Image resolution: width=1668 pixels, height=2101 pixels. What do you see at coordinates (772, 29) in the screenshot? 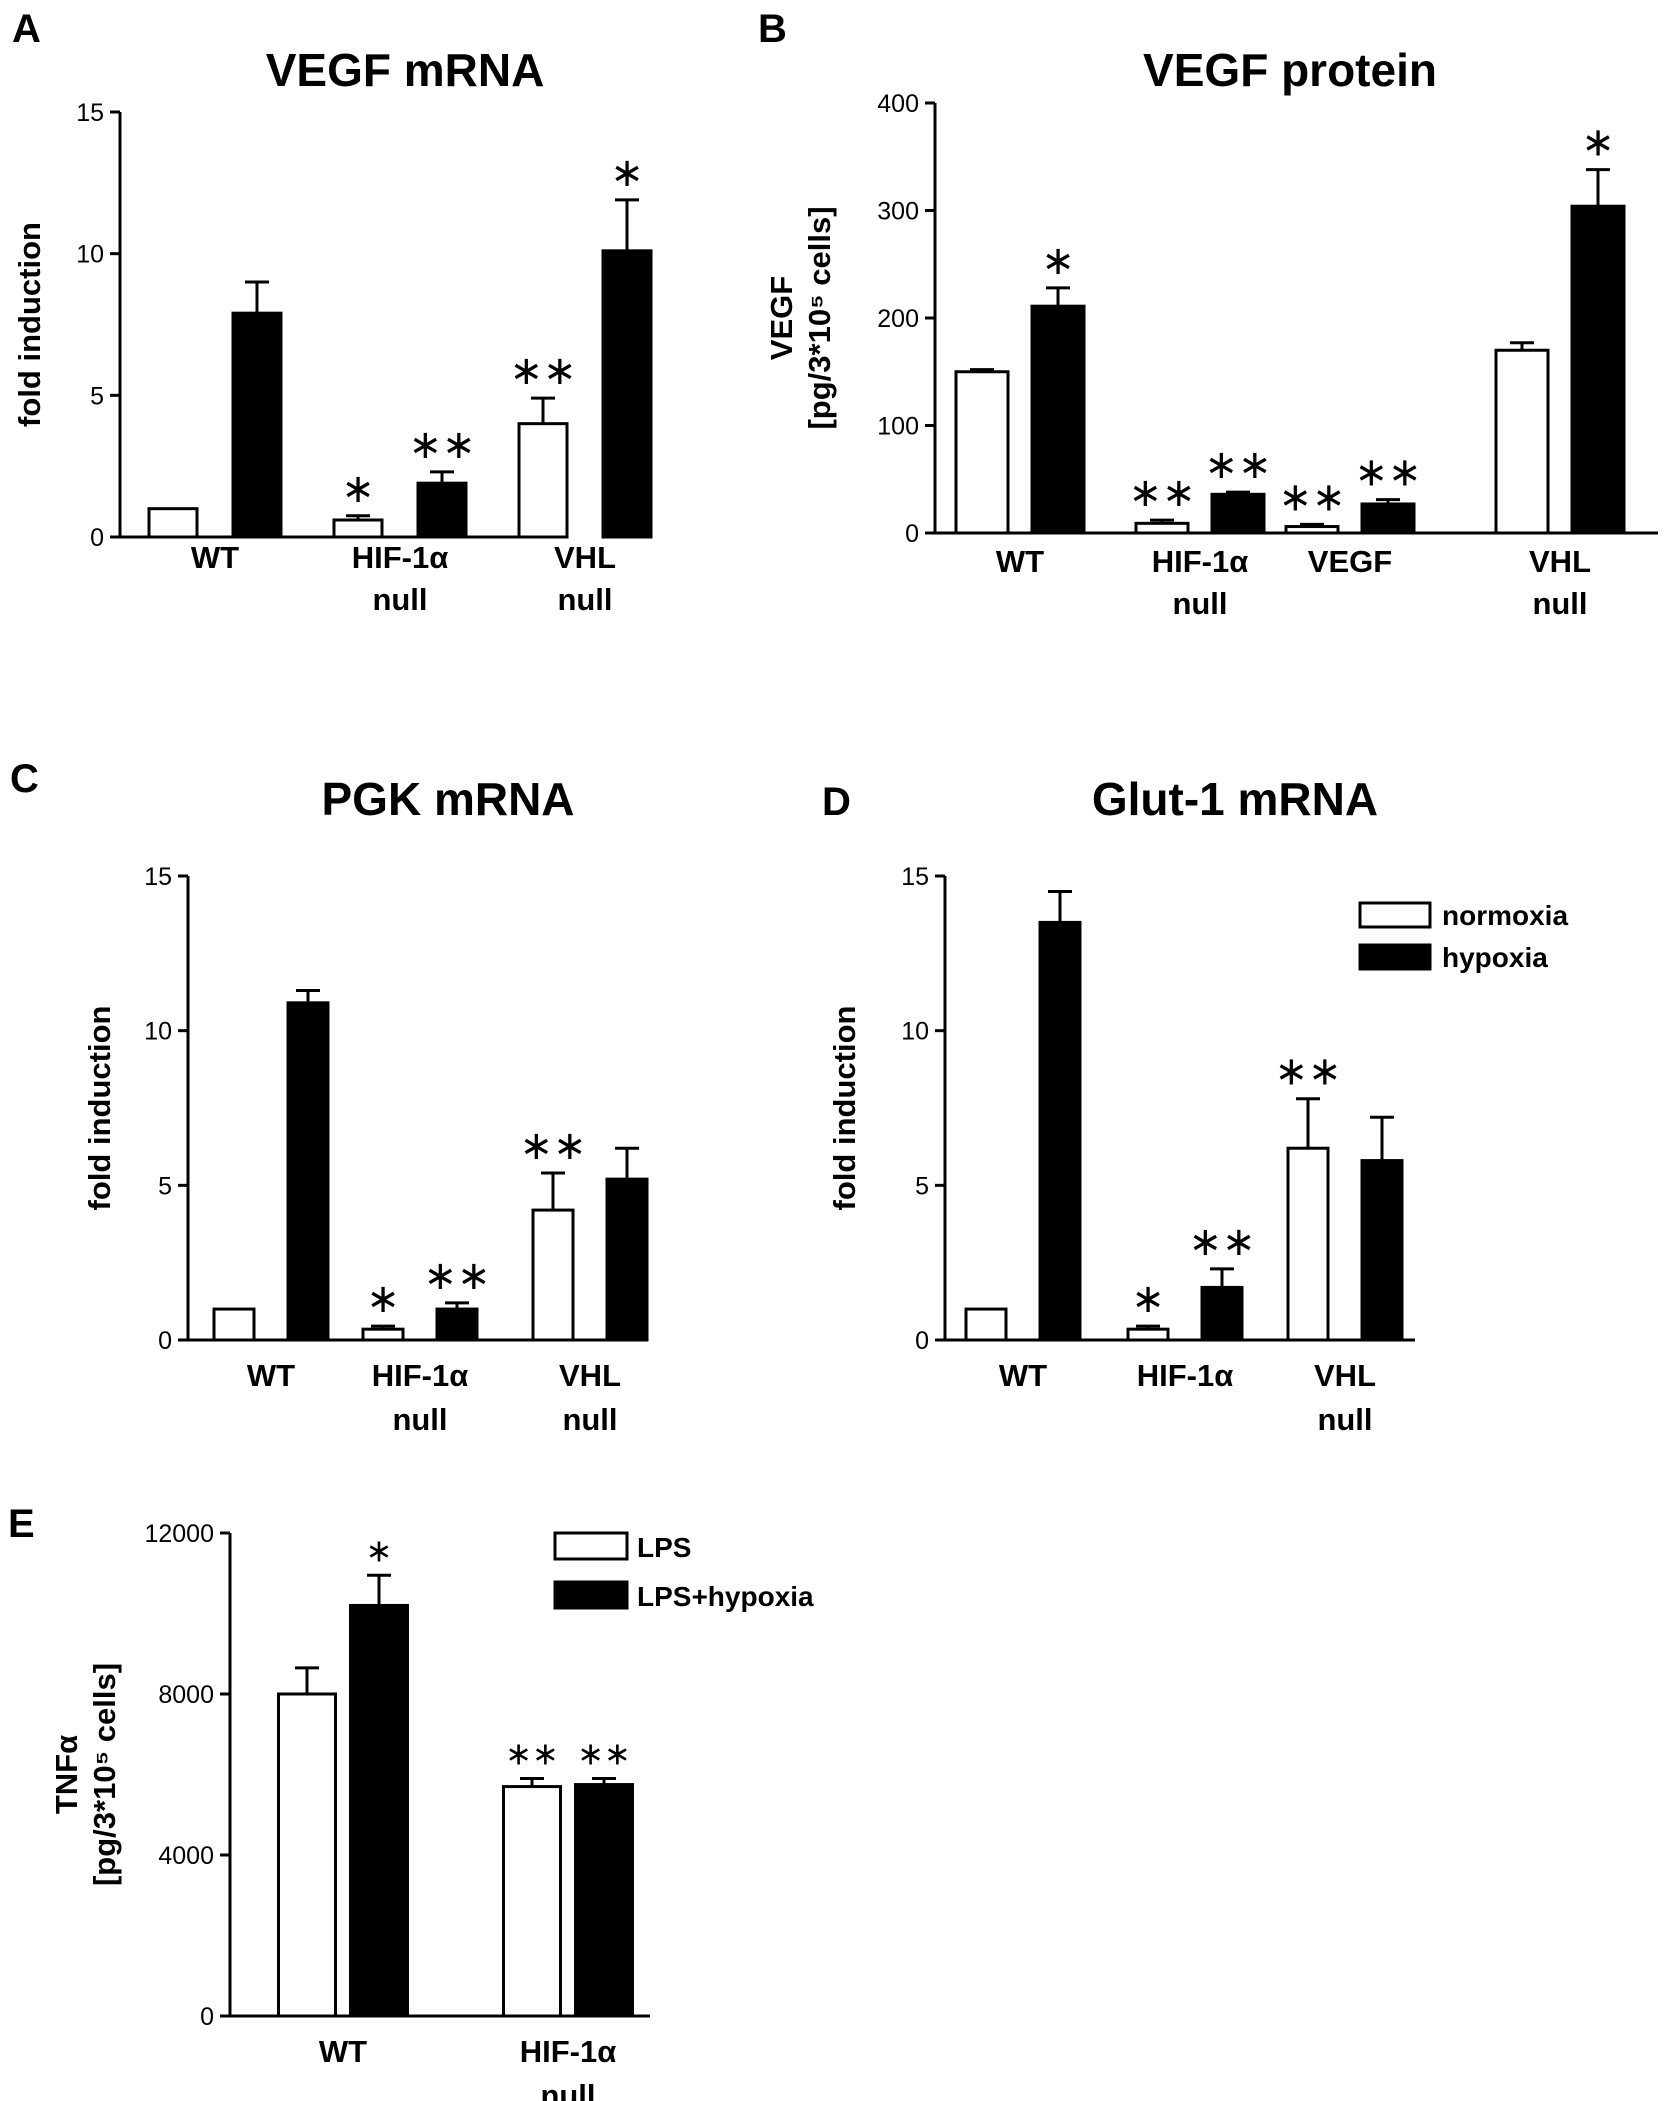
I see `panel-letter: B` at bounding box center [772, 29].